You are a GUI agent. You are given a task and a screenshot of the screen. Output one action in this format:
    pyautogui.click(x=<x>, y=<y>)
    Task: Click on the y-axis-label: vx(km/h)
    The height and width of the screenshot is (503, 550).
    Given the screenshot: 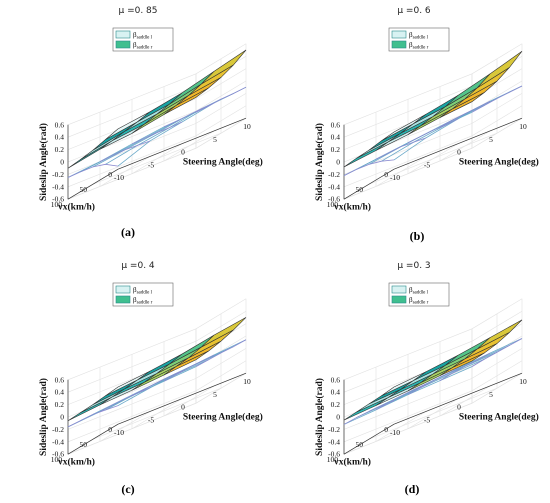 What is the action you would take?
    pyautogui.click(x=352, y=207)
    